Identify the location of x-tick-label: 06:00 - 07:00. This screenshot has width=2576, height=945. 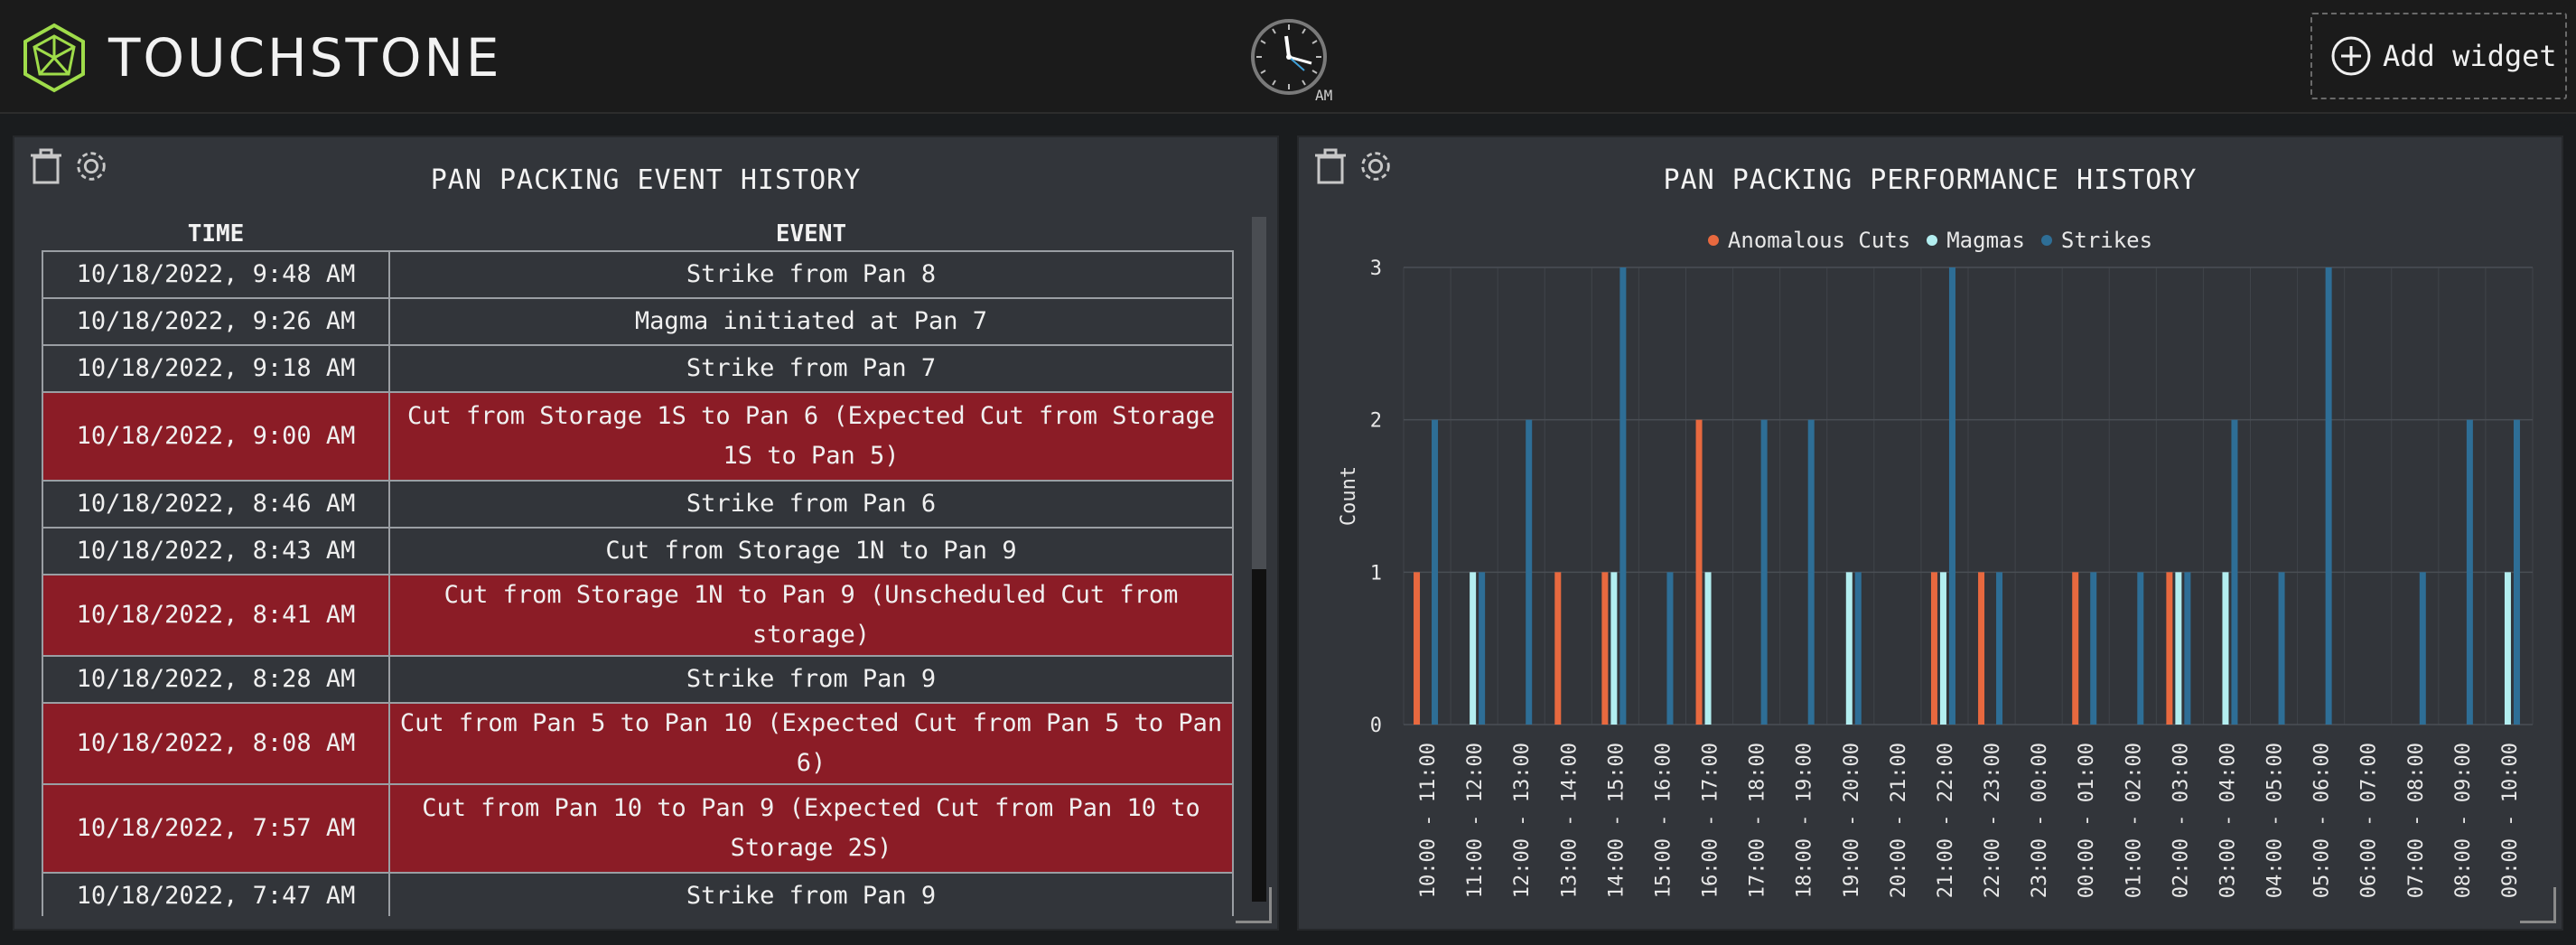
(2369, 820).